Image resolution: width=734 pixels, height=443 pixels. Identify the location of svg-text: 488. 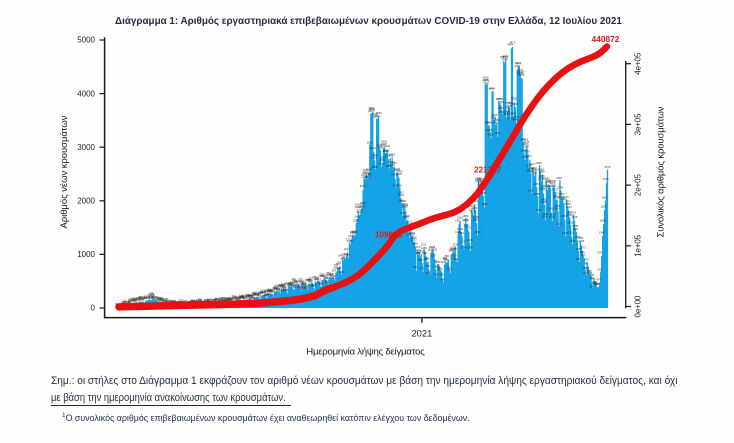
(326, 278).